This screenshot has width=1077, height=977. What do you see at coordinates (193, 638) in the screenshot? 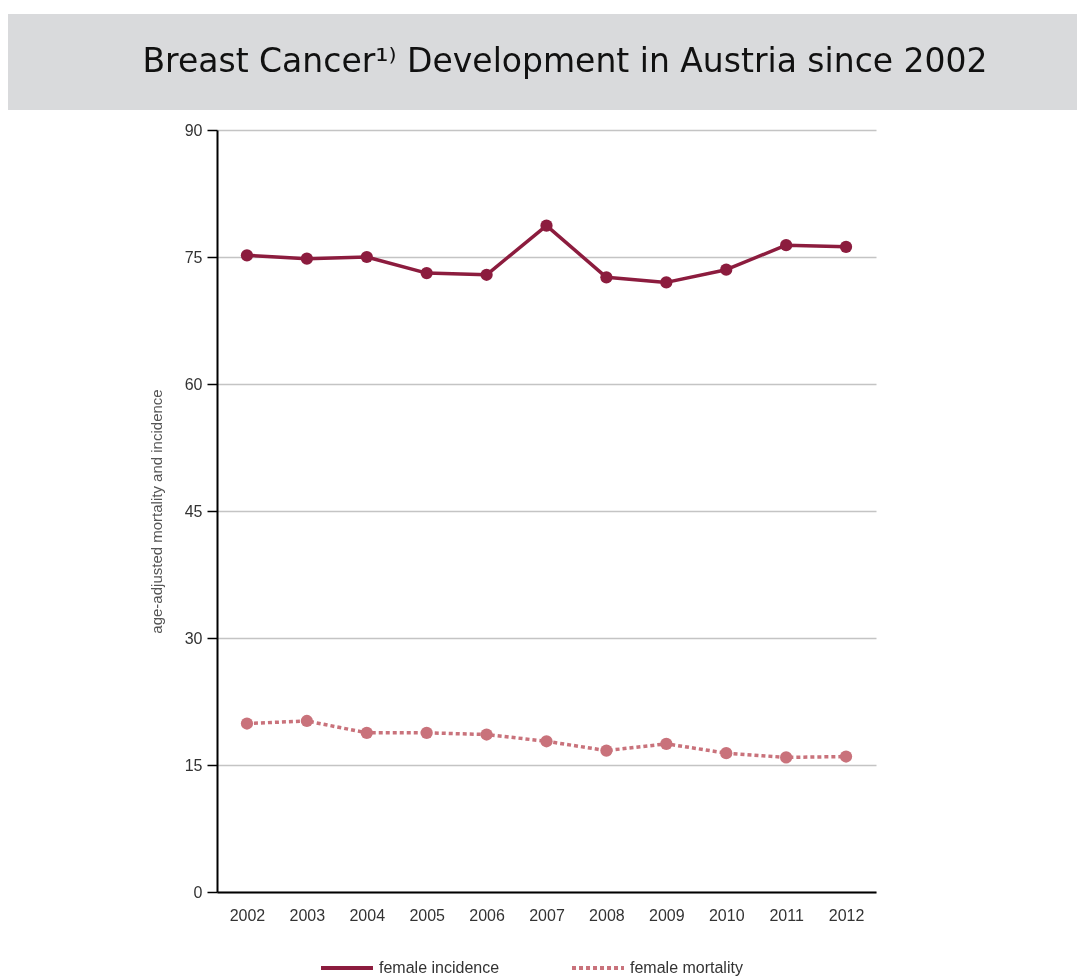
I see `y-tick-label: 30` at bounding box center [193, 638].